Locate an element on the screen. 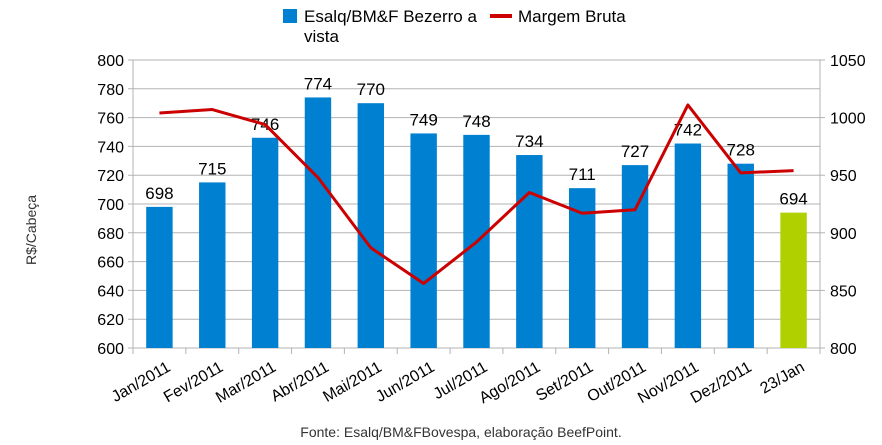  bar-data-label: 742 is located at coordinates (688, 130).